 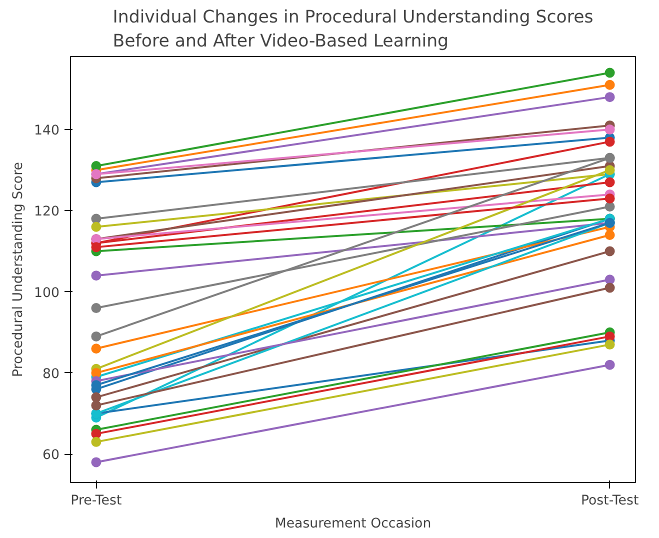 What do you see at coordinates (353, 30) in the screenshot?
I see `chart-title: Individual Changes in Procedural Understanding Scores Before and After Video-Based Learning` at bounding box center [353, 30].